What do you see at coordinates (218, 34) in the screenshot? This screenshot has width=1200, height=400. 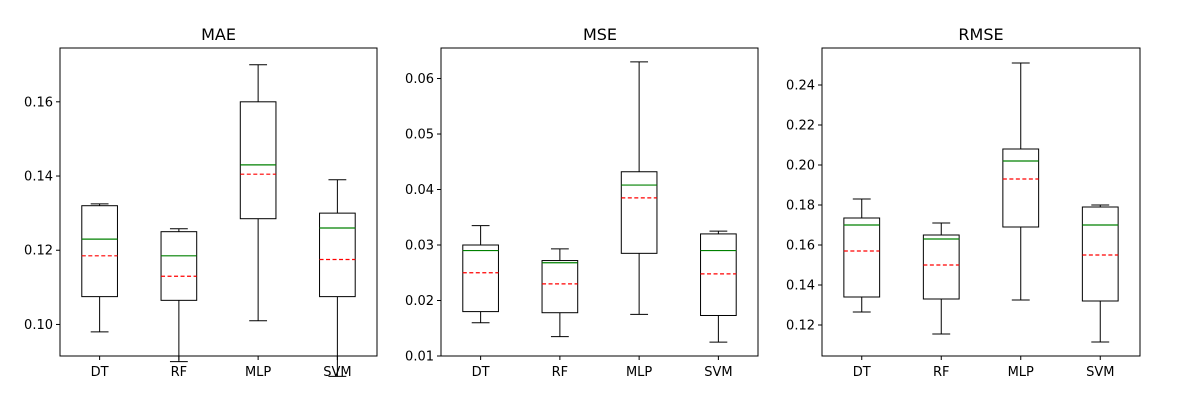 I see `mae-title: MAE` at bounding box center [218, 34].